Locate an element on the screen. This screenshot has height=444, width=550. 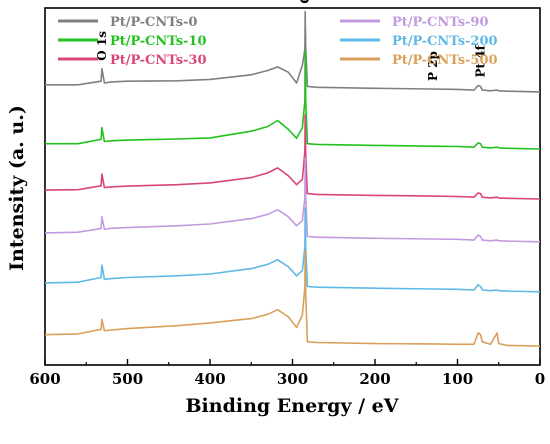
legend-label: Pt/P-CNTs-30 is located at coordinates (158, 60).